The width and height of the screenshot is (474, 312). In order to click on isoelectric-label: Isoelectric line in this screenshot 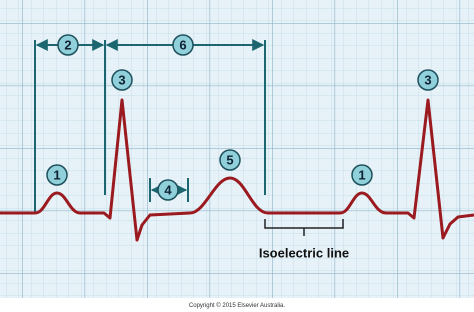, I will do `click(304, 253)`.